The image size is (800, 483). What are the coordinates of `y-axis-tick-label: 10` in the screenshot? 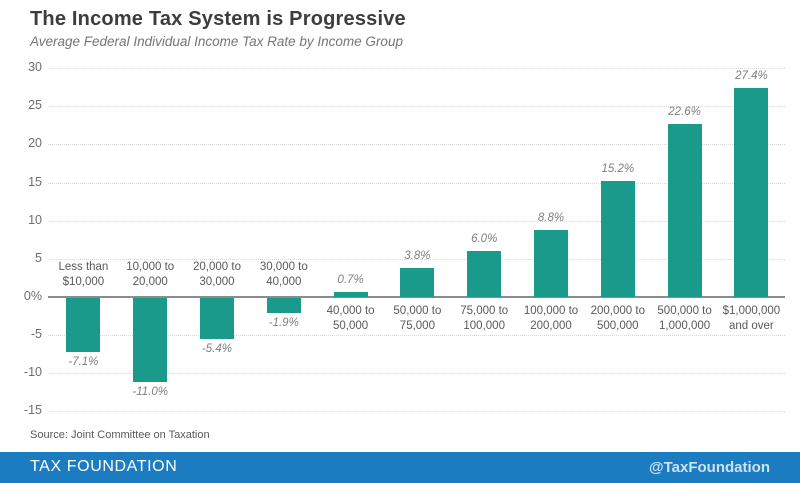 It's located at (35, 219).